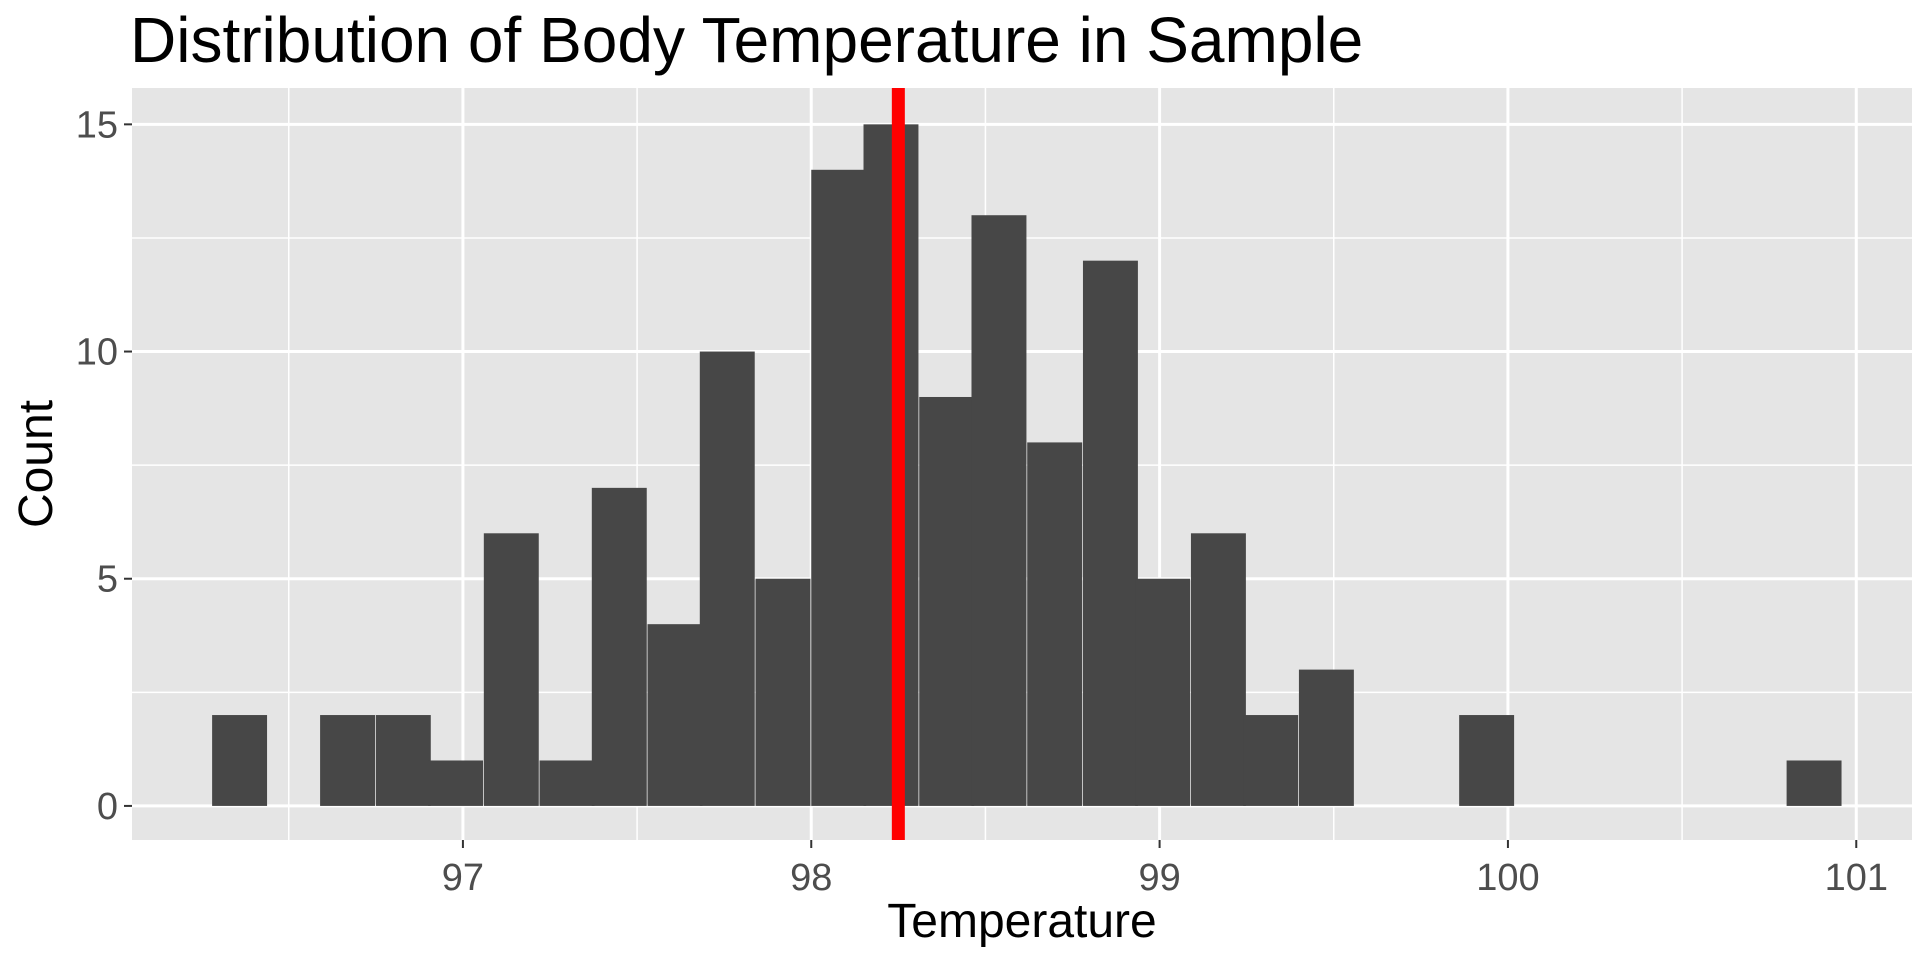 The width and height of the screenshot is (1920, 960). I want to click on x-tick-label: 100, so click(1507, 878).